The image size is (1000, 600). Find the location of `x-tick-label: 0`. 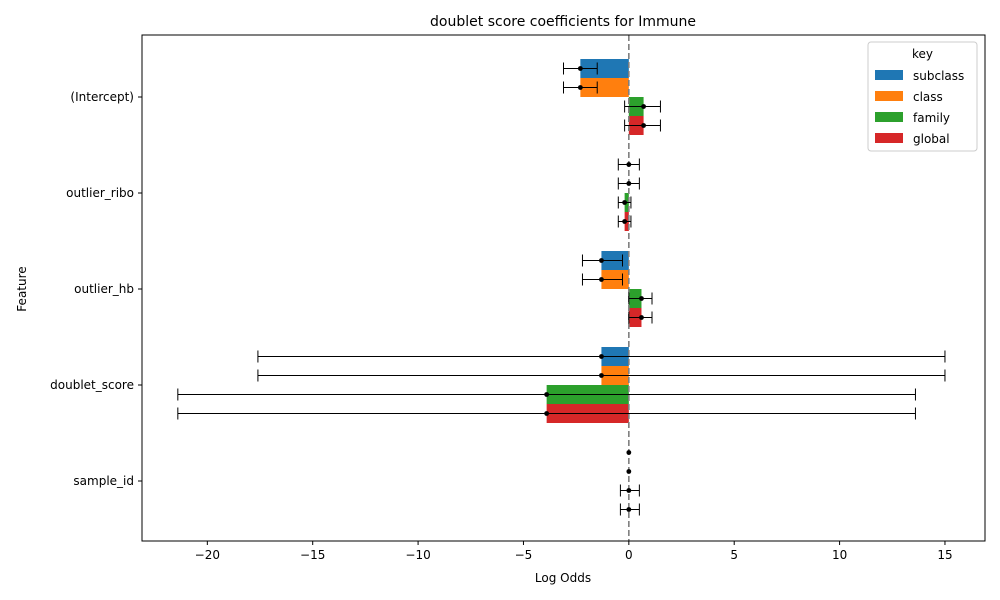

x-tick-label: 0 is located at coordinates (629, 555).